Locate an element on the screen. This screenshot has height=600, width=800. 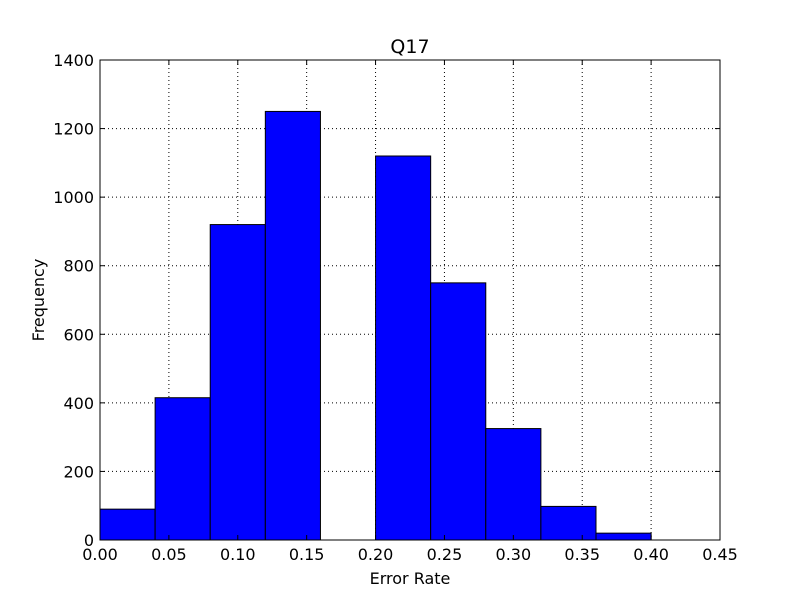
x-tick-label: 0.35 is located at coordinates (582, 554).